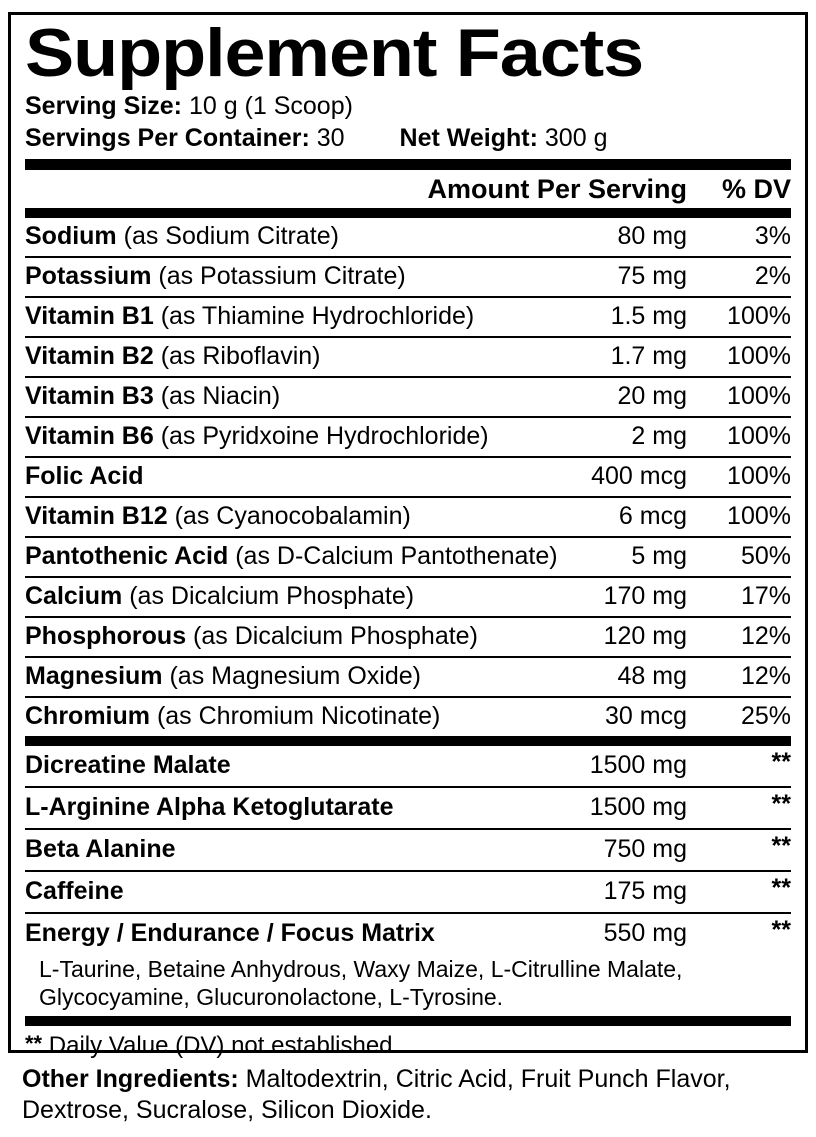  I want to click on nutrient-name: Phosphorous (as Dicalcium Phosphate), so click(308, 636).